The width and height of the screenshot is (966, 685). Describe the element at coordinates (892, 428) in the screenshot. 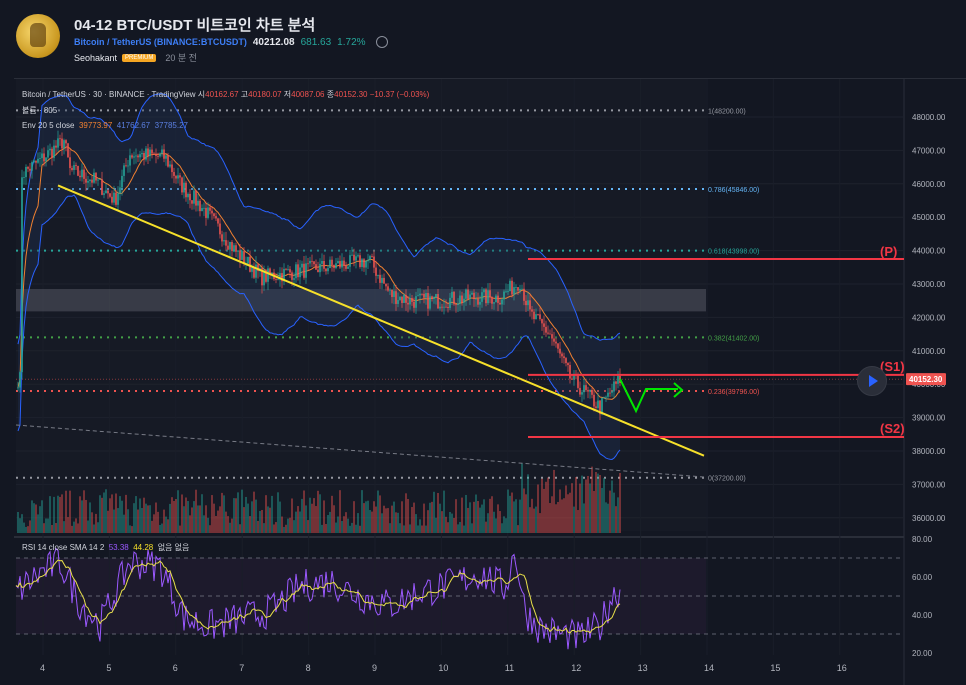

I see `level-label: (S2)` at that location.